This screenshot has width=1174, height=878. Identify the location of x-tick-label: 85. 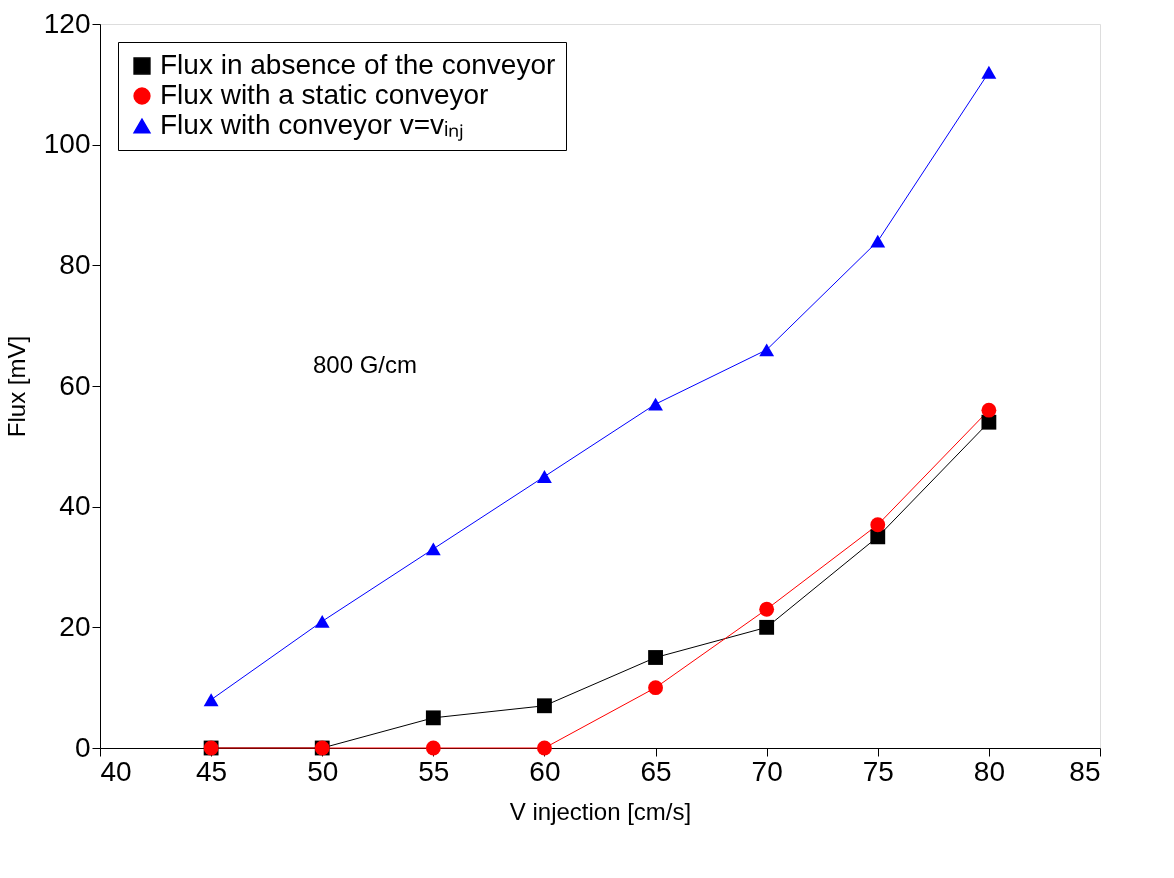
(1085, 771).